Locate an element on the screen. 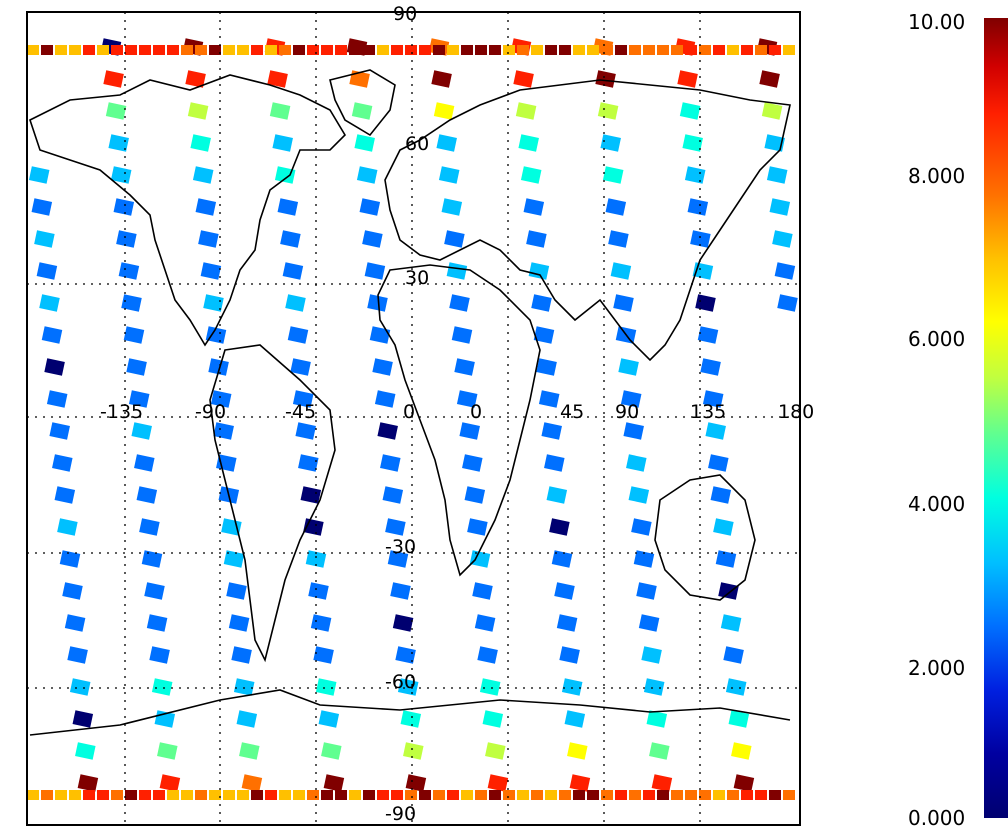 The width and height of the screenshot is (1008, 830). lon-label-135: 135 is located at coordinates (708, 412).